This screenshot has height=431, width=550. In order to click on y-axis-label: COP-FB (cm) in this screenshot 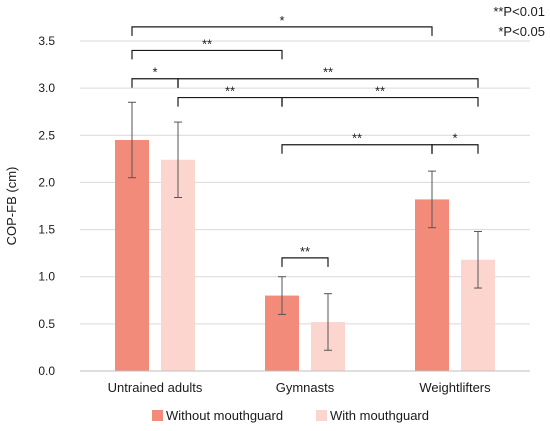, I will do `click(11, 206)`.